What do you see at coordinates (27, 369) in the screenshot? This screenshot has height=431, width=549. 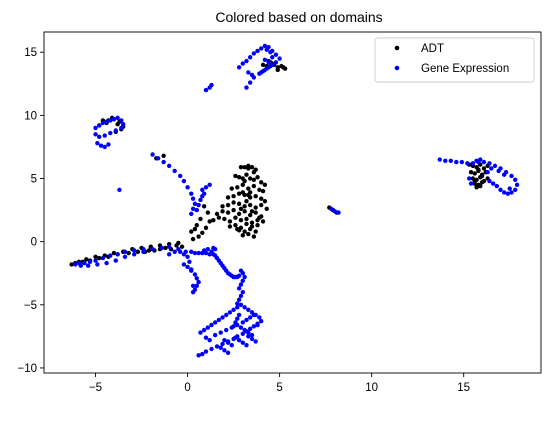 I see `y-tick-label: −10` at bounding box center [27, 369].